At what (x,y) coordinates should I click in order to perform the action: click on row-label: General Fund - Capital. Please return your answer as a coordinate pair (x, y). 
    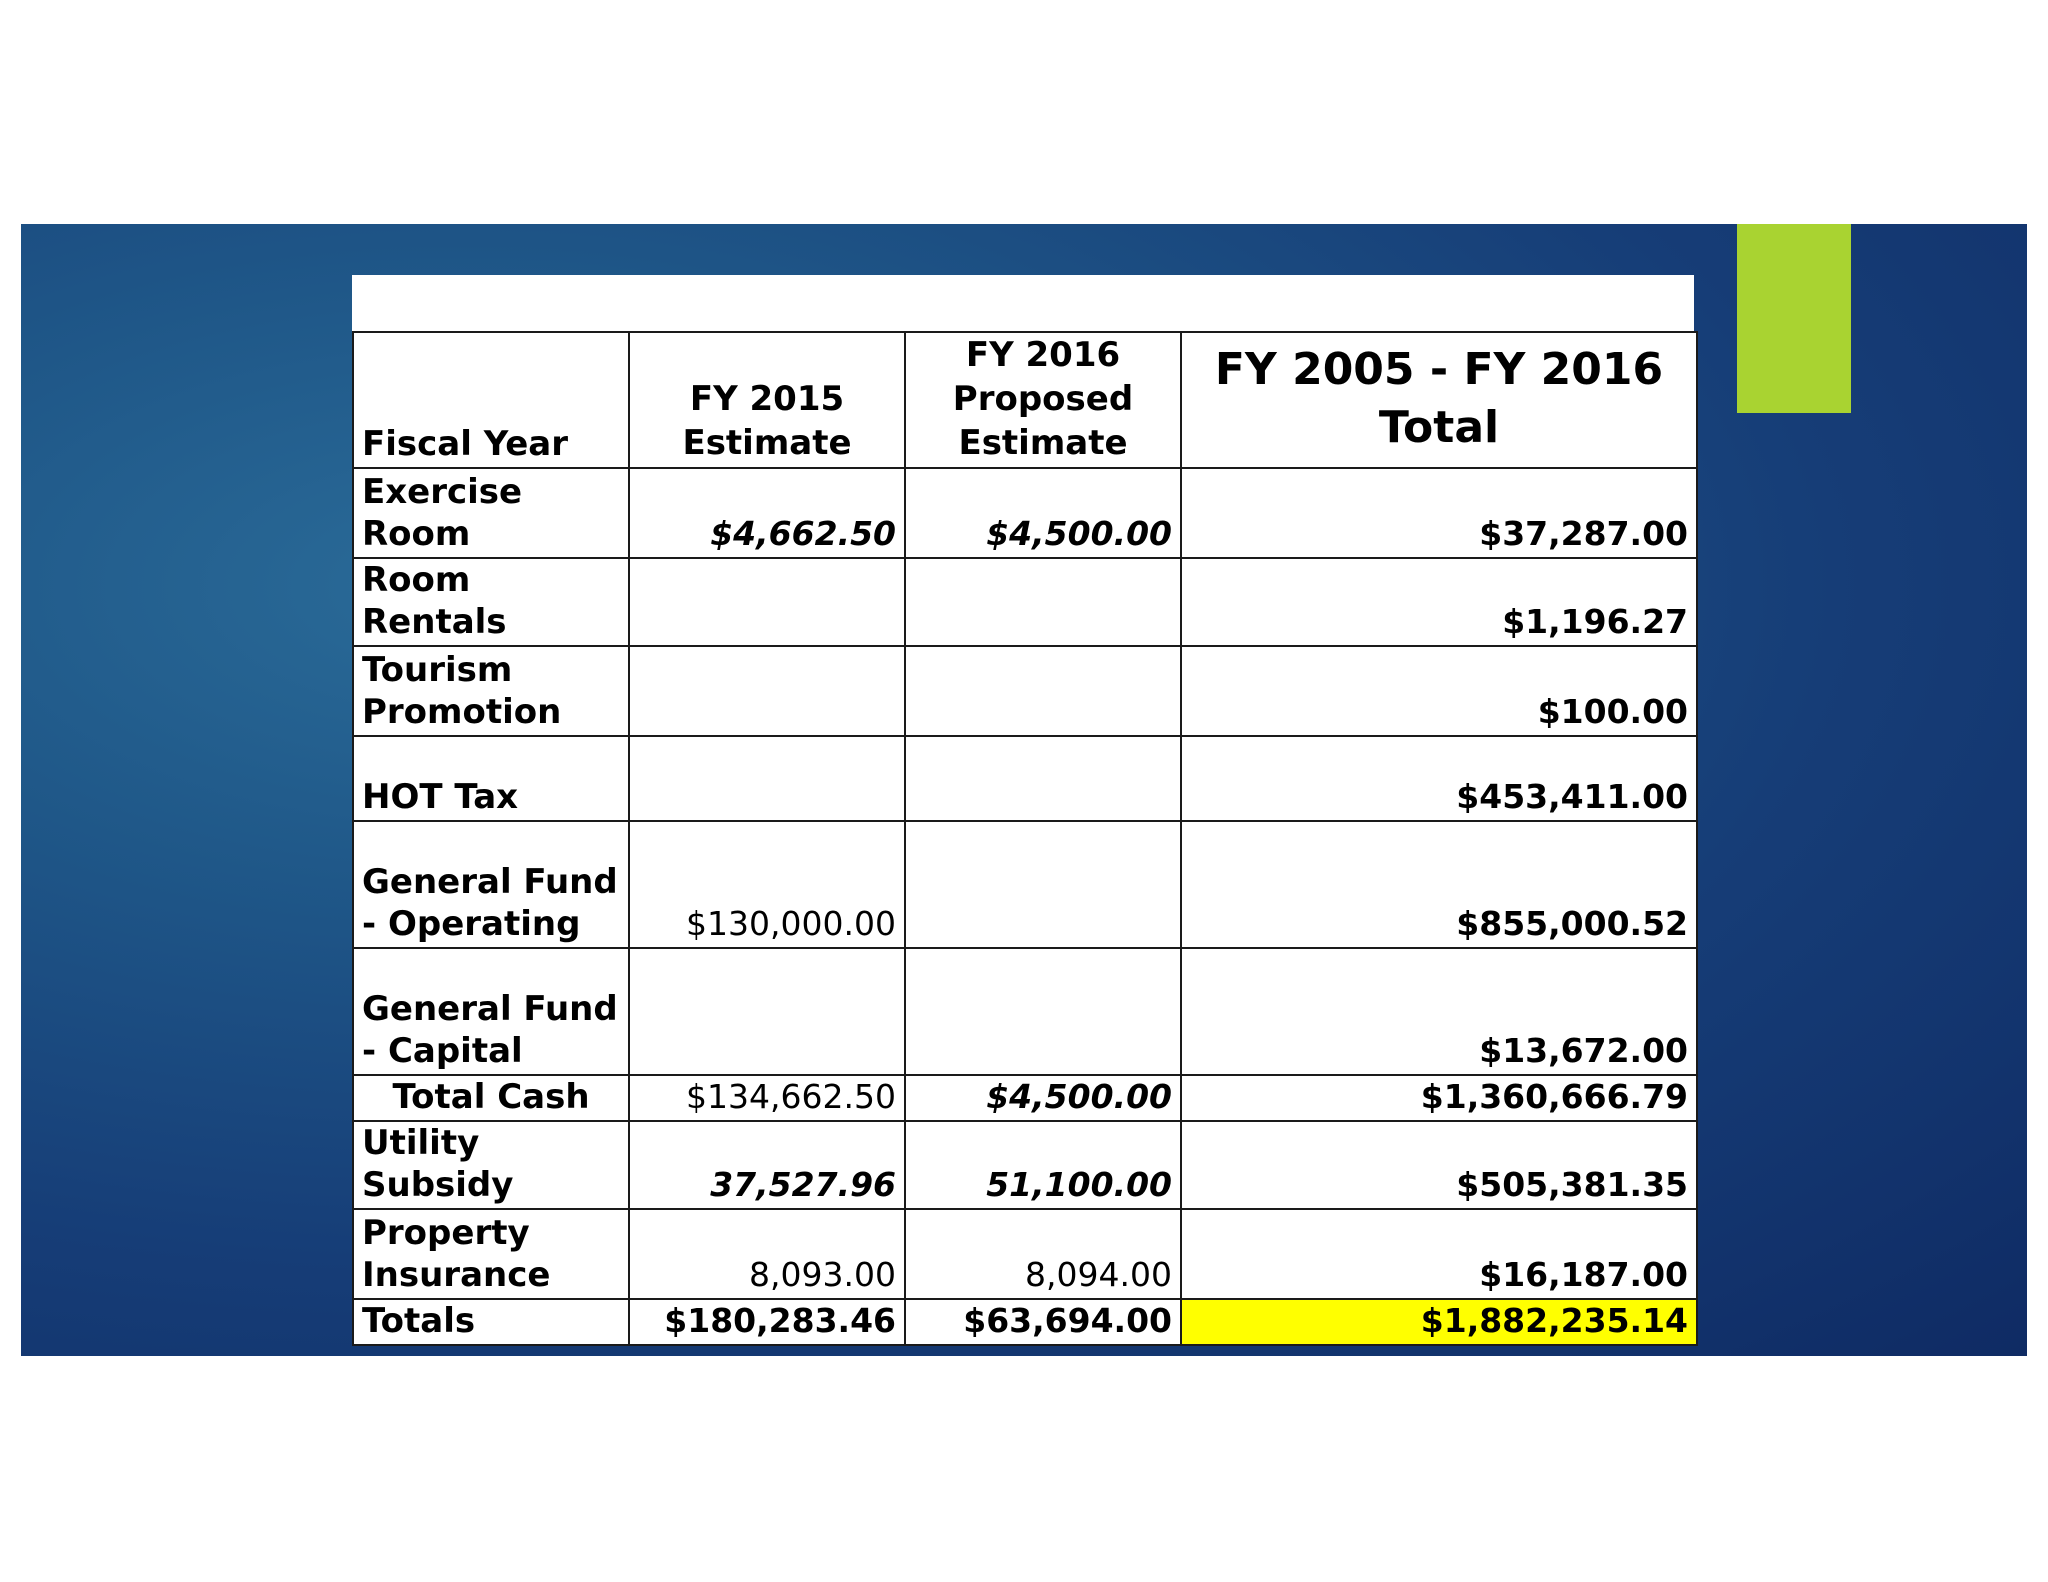
    Looking at the image, I should click on (491, 1011).